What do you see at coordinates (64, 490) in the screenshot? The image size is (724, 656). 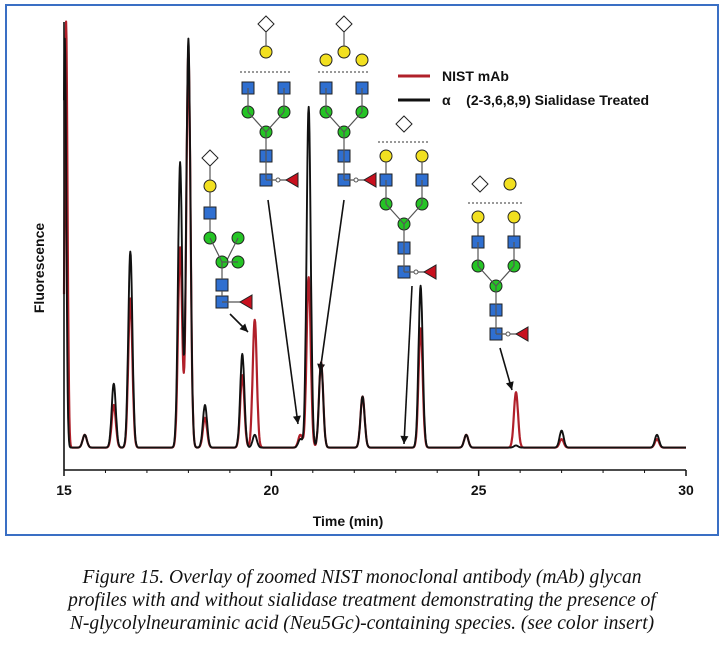 I see `x-tick-label-15: 15` at bounding box center [64, 490].